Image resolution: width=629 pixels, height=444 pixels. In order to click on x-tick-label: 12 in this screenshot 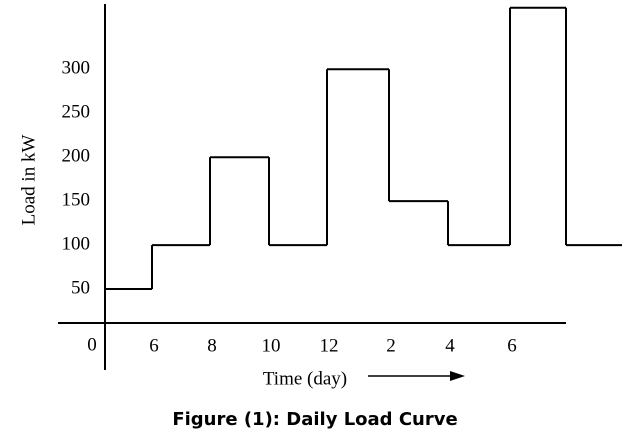, I will do `click(329, 345)`.